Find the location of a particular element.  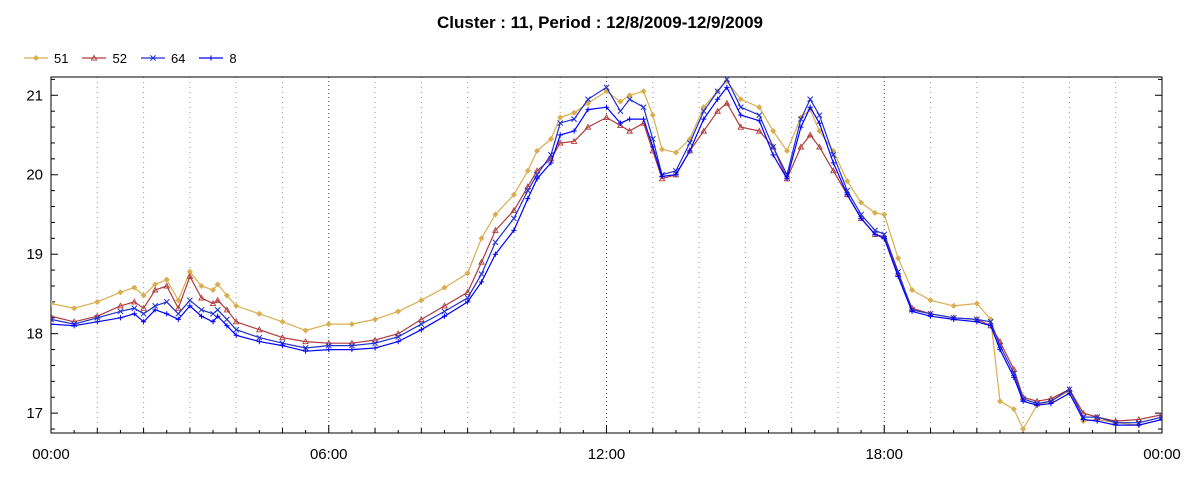

x-tick-label: 06:00 is located at coordinates (329, 454).